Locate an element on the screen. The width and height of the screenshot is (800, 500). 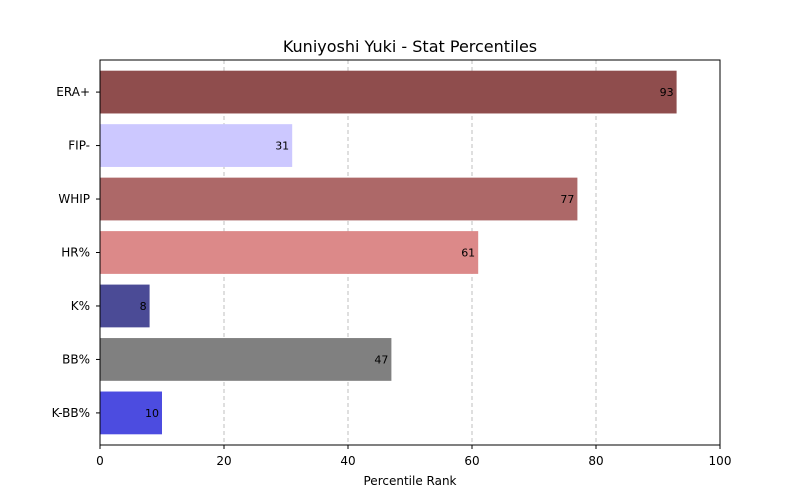
x-tick-labels: 0 20 40 60 80 100 is located at coordinates (413, 456).